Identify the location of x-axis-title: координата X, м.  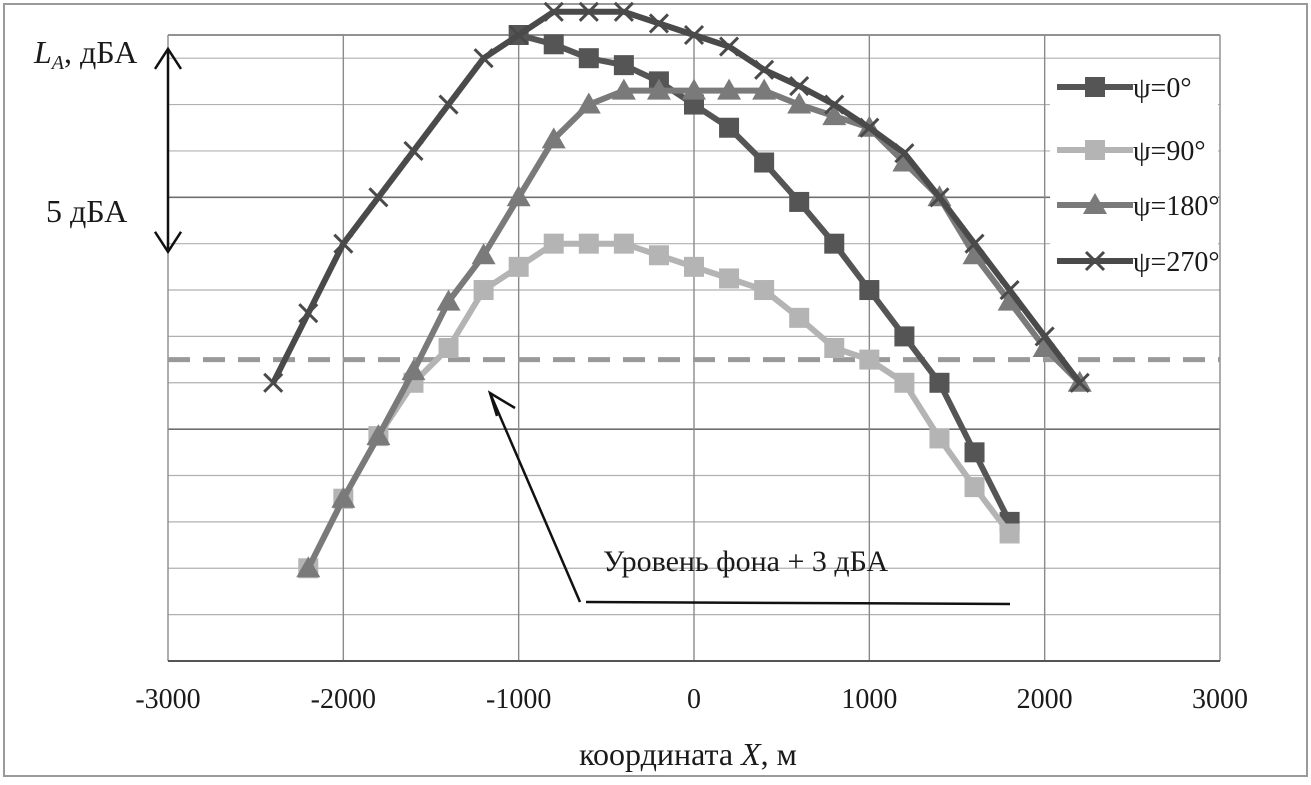
(688, 754).